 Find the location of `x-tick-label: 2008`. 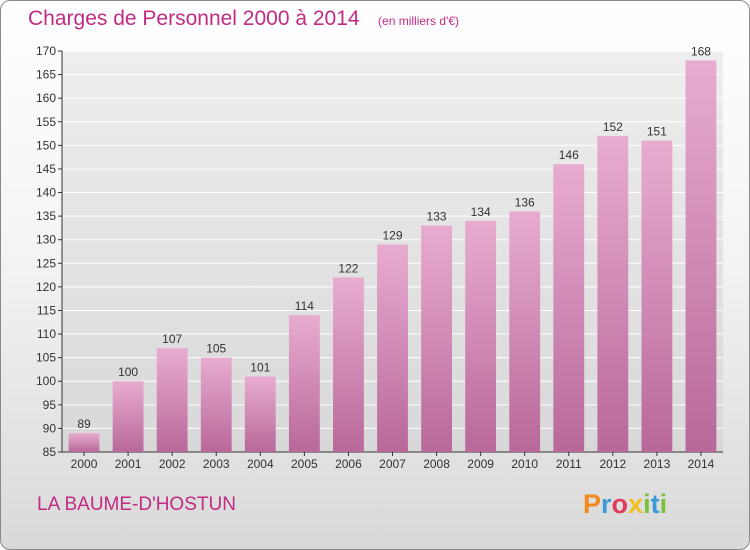

x-tick-label: 2008 is located at coordinates (436, 464).